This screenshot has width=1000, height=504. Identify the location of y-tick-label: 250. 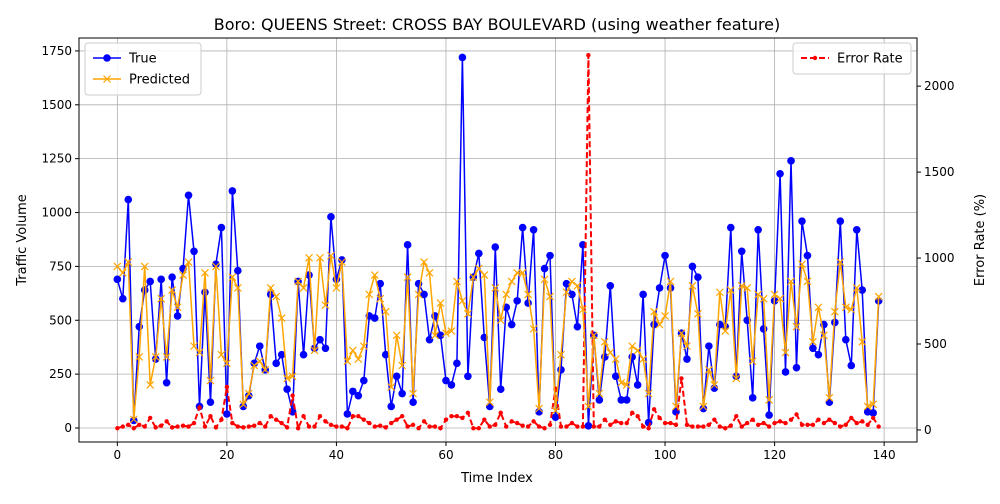
(60, 374).